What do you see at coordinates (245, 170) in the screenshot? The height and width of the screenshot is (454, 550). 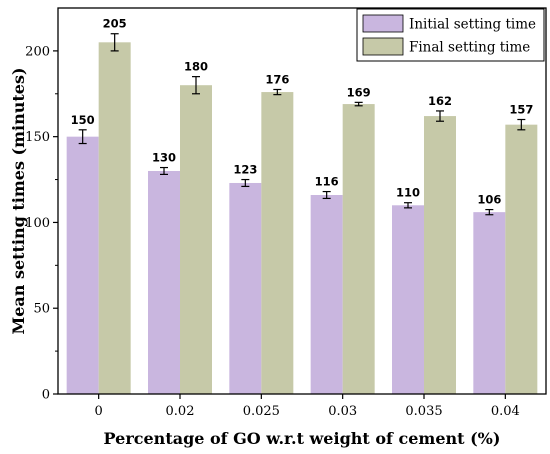 I see `data-label-initial-0.025: 123` at bounding box center [245, 170].